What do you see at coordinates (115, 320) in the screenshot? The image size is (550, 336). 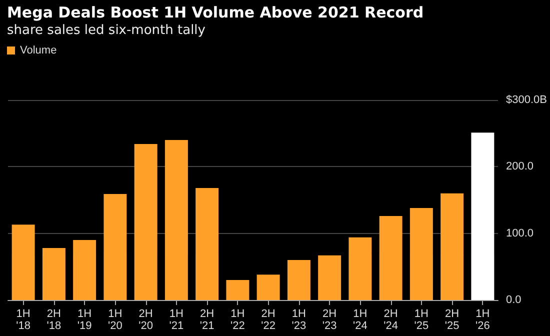 I see `x-tick-label: 1H '20` at bounding box center [115, 320].